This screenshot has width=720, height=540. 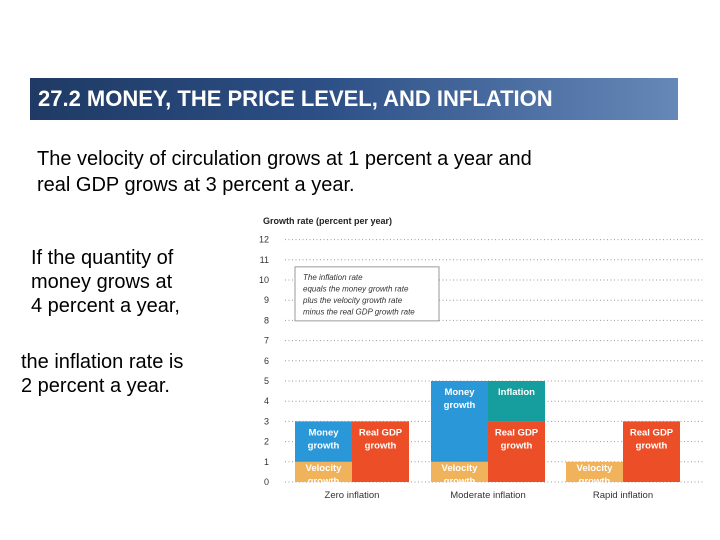 What do you see at coordinates (266, 361) in the screenshot?
I see `y-tick-label: 6` at bounding box center [266, 361].